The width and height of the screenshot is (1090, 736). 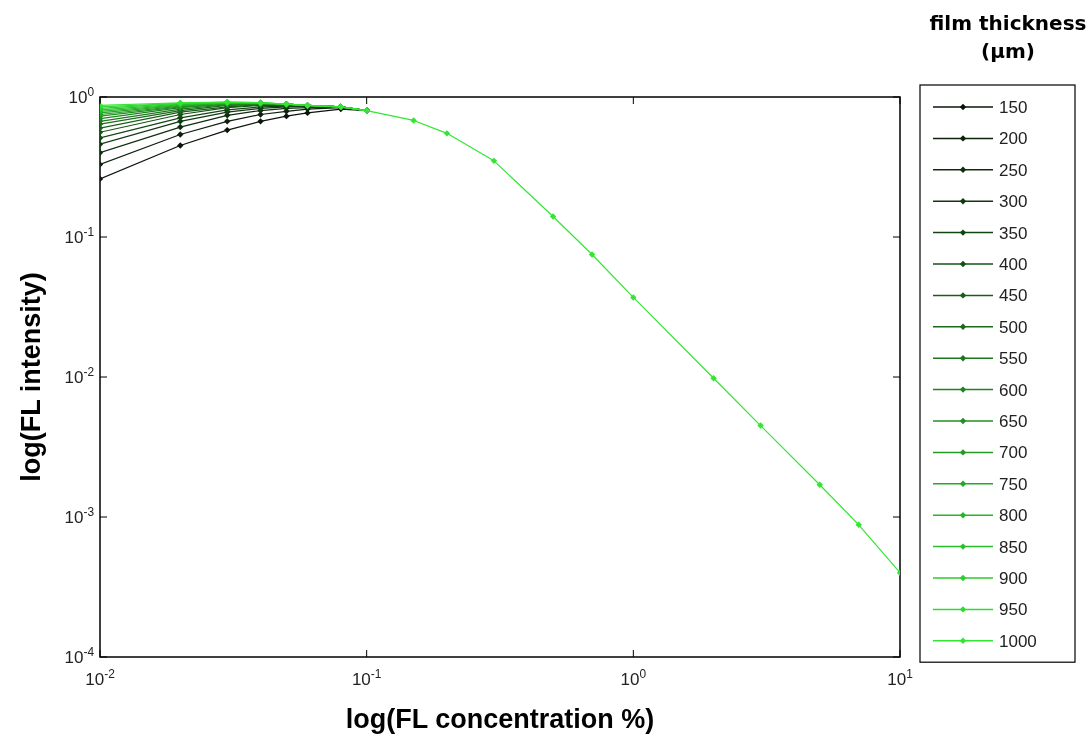 I want to click on legend-label: 600, so click(x=1013, y=390).